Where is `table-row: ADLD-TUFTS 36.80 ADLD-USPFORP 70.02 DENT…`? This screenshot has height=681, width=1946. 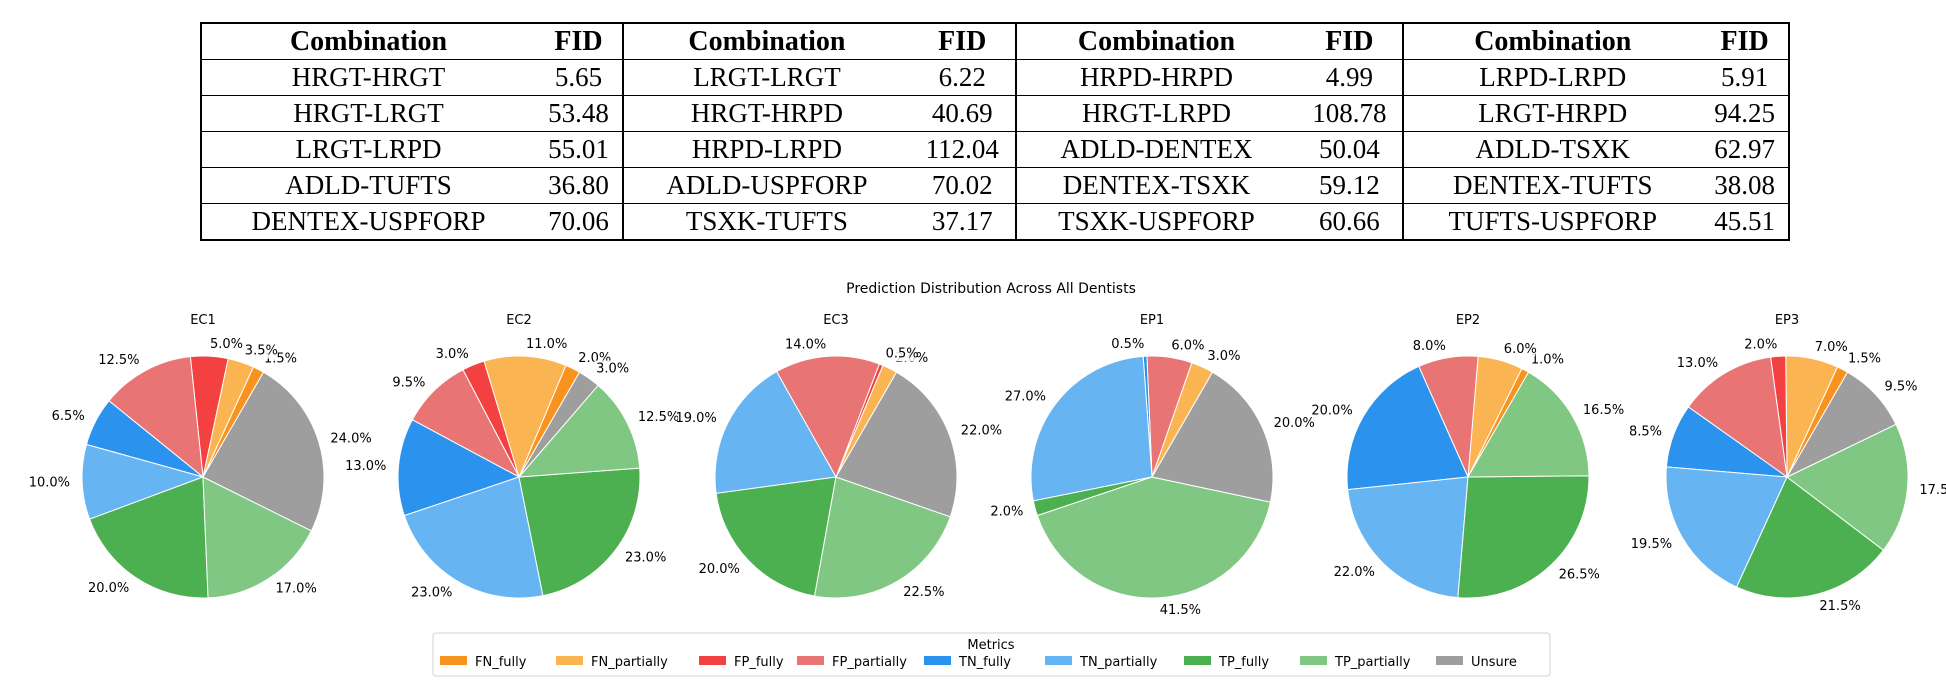 table-row: ADLD-TUFTS 36.80 ADLD-USPFORP 70.02 DENT… is located at coordinates (994, 185).